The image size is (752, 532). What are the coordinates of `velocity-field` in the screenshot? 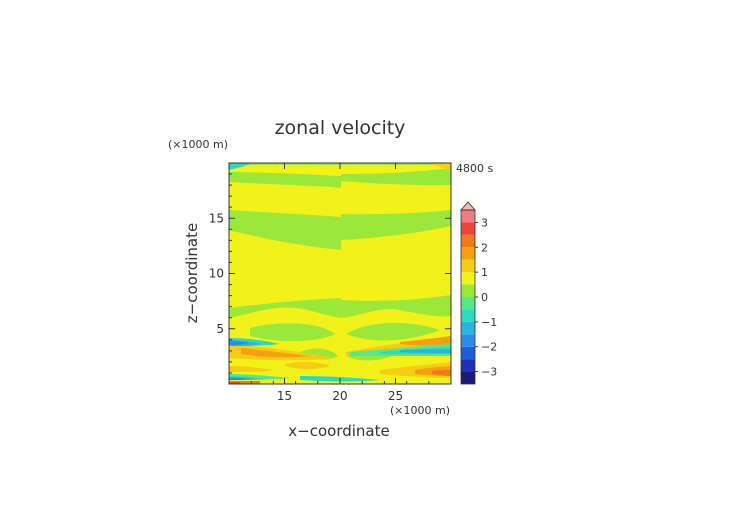 It's located at (340, 273).